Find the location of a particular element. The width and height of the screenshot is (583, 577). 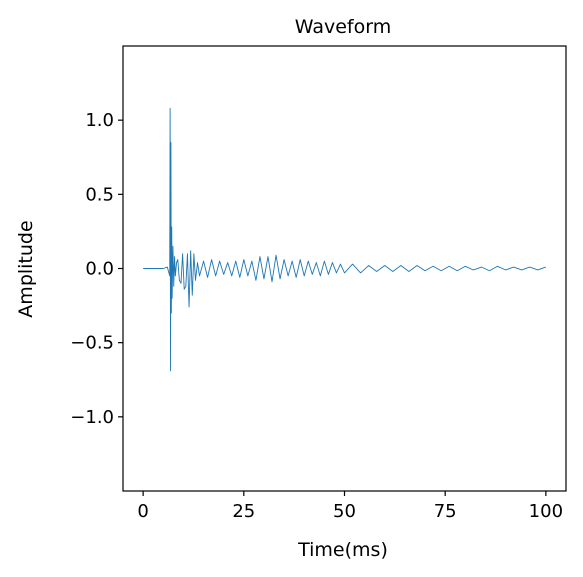

y-tick-label: 1.0 is located at coordinates (99, 120).